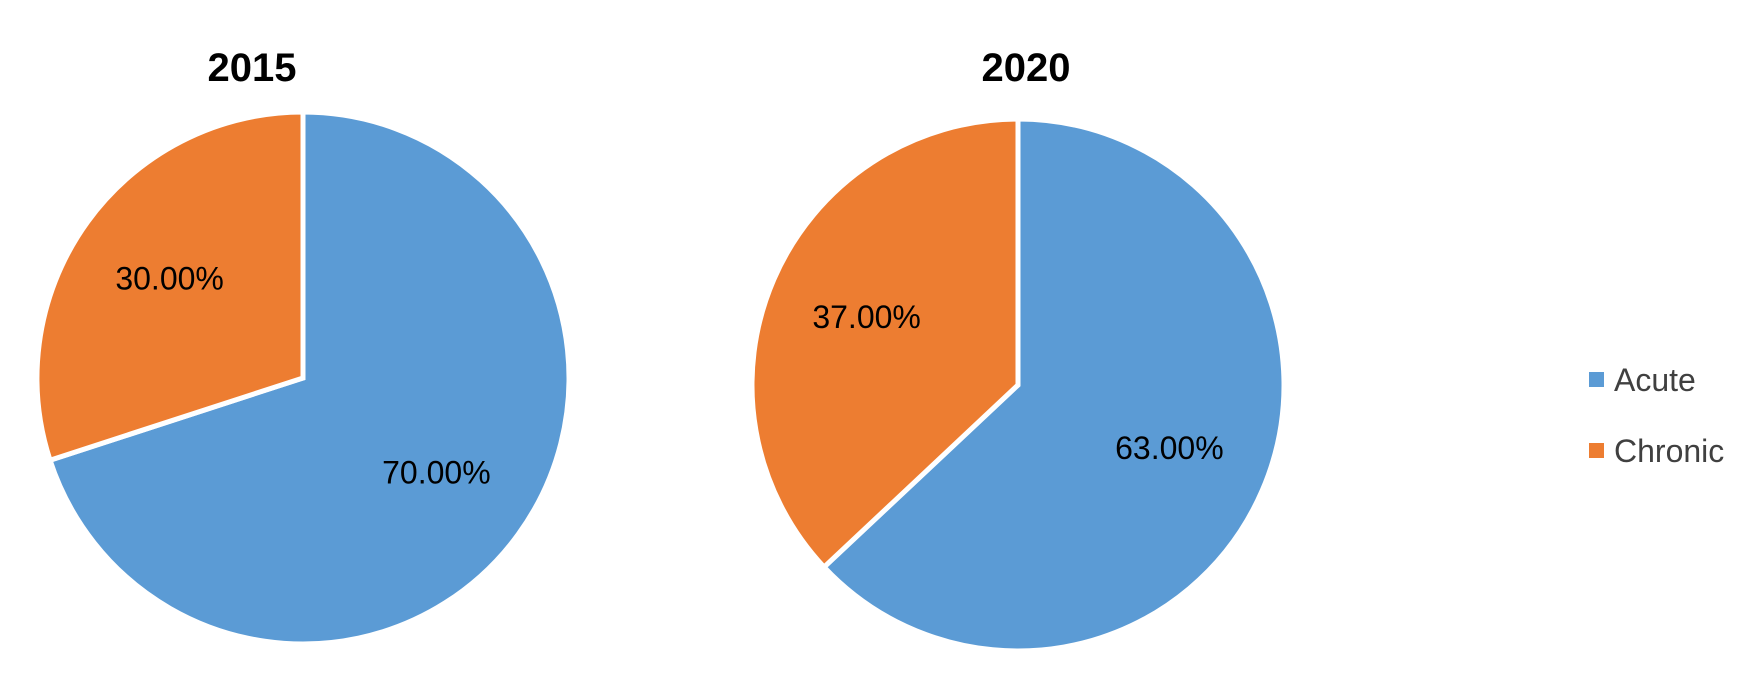 The image size is (1758, 690). What do you see at coordinates (1026, 68) in the screenshot?
I see `chart-title-2020: 2020` at bounding box center [1026, 68].